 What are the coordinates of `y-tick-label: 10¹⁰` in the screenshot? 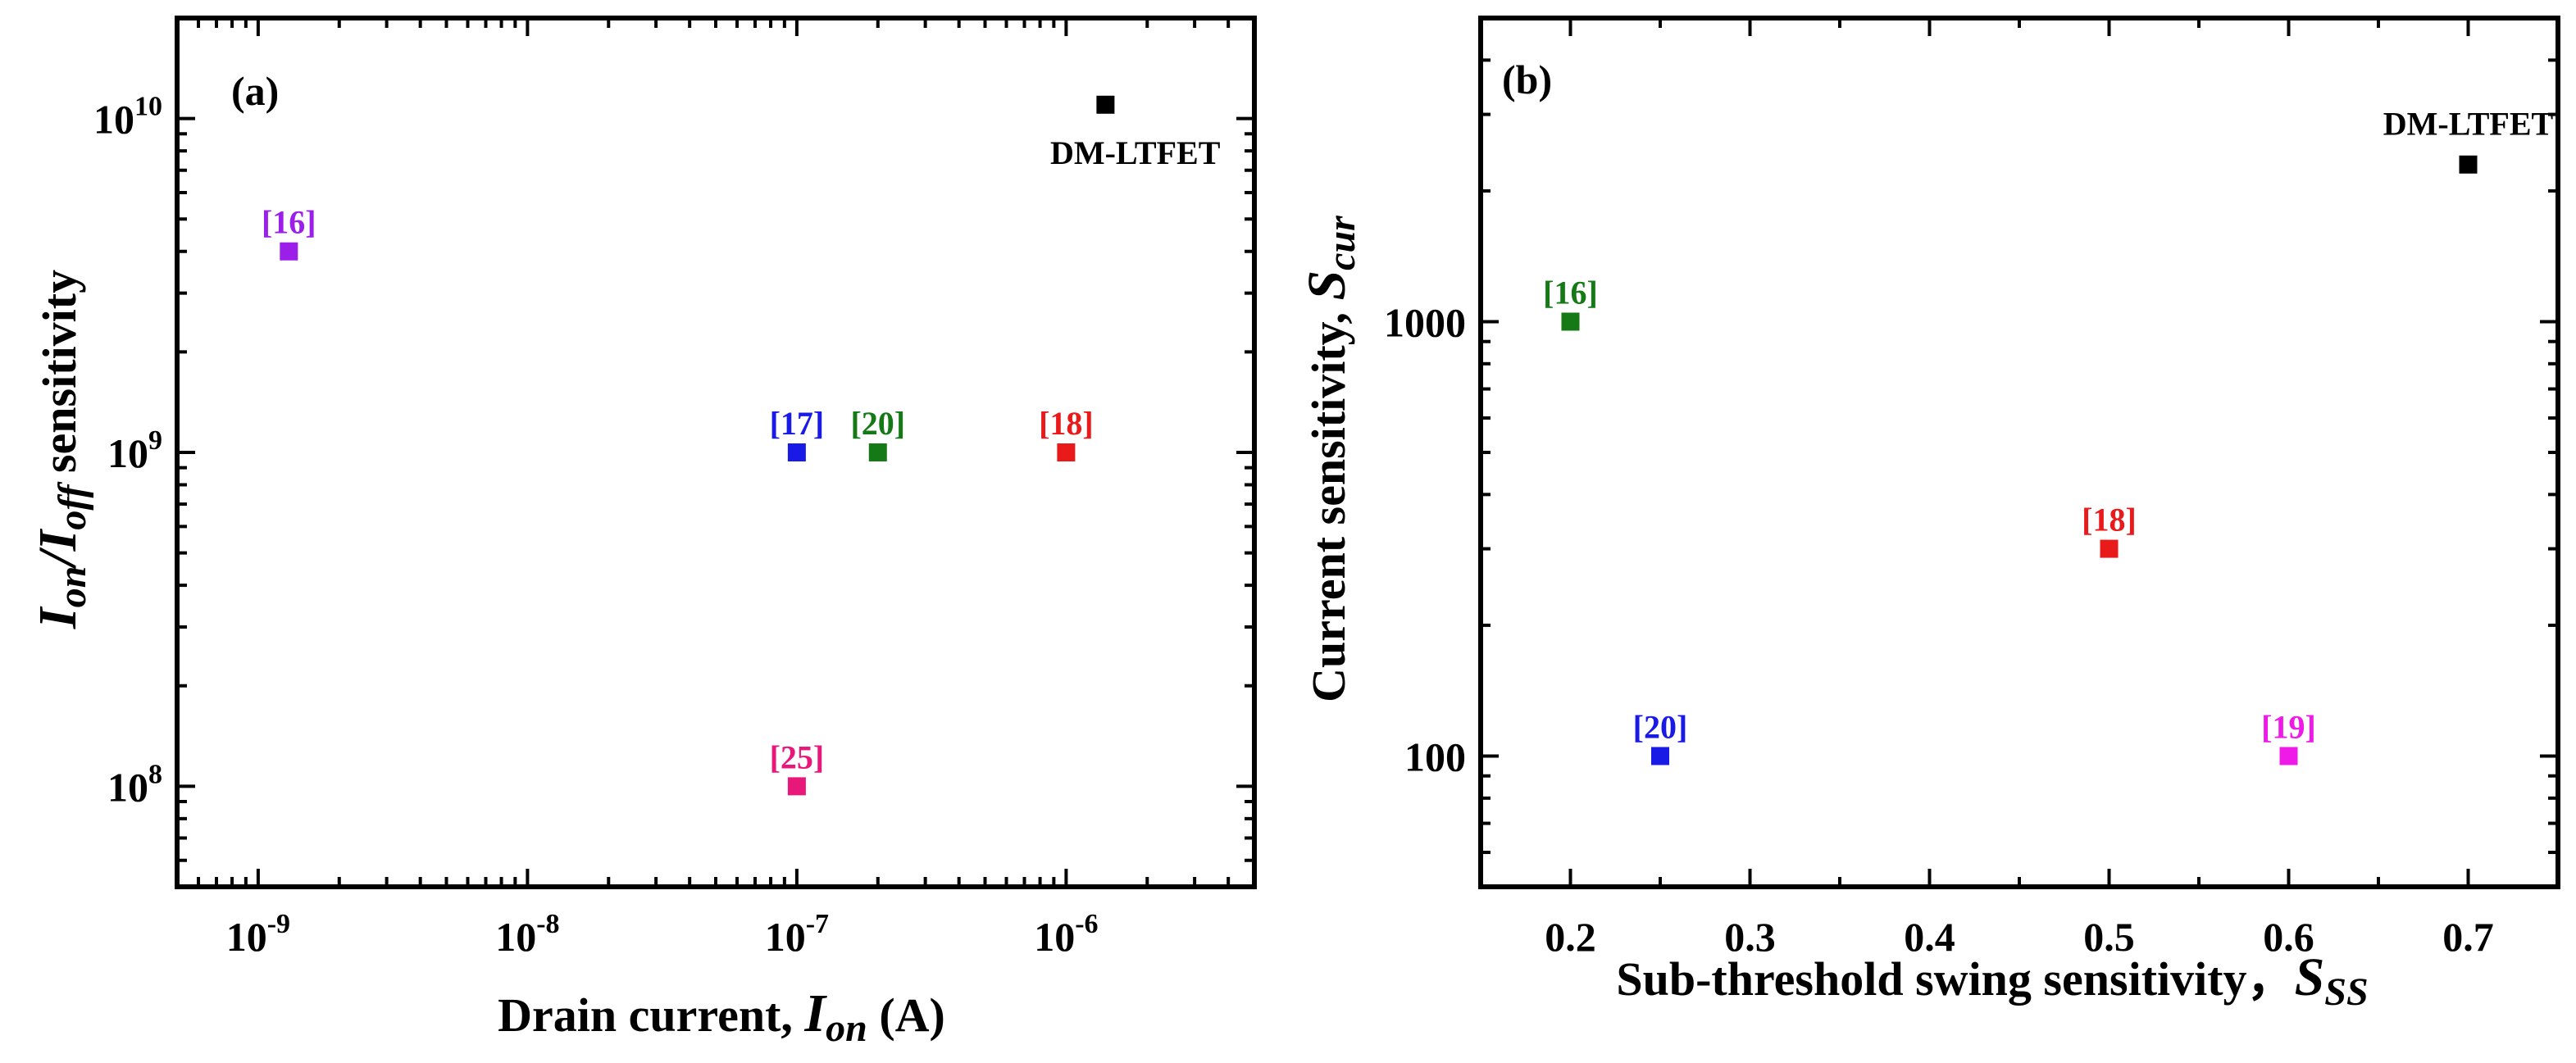 It's located at (127, 118).